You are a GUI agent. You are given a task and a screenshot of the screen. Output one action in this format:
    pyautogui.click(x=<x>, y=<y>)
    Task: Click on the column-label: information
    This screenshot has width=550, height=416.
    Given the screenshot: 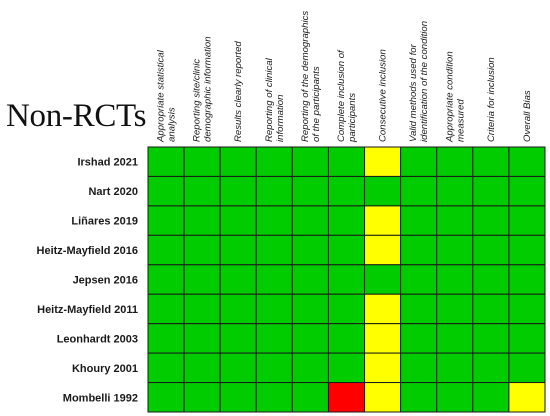 What is the action you would take?
    pyautogui.click(x=280, y=118)
    